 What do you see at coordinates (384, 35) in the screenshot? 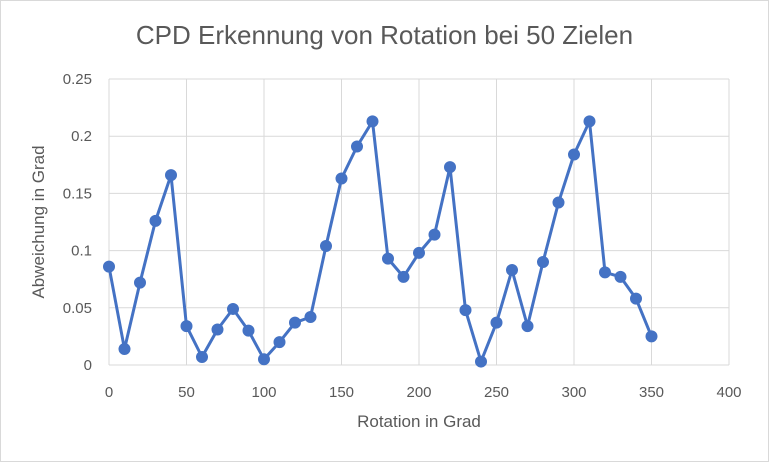
I see `chart-title: CPD Erkennung von Rotation bei 50 Zielen` at bounding box center [384, 35].